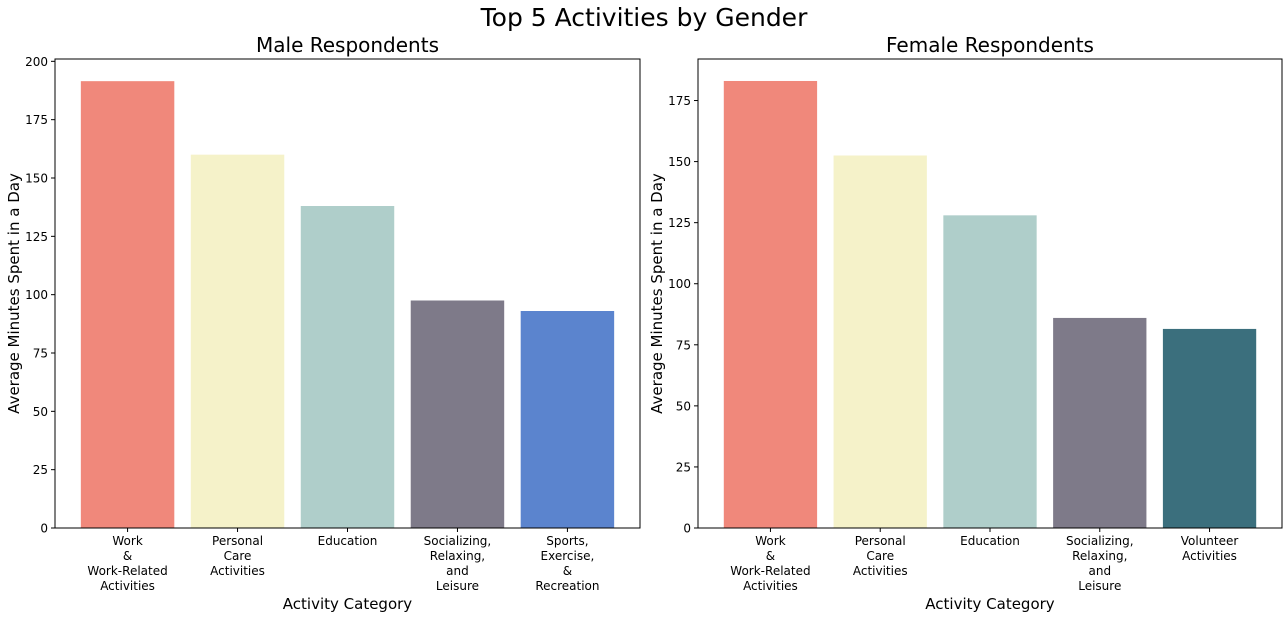  I want to click on x-tick-label-line: Exercise,, so click(568, 556).